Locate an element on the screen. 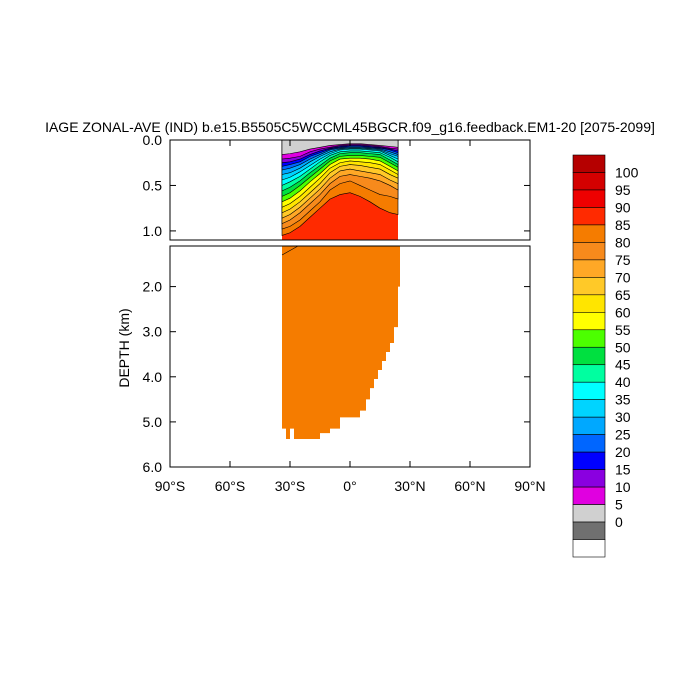 This screenshot has height=700, width=700. colorbar-label-1: 95 is located at coordinates (623, 190).